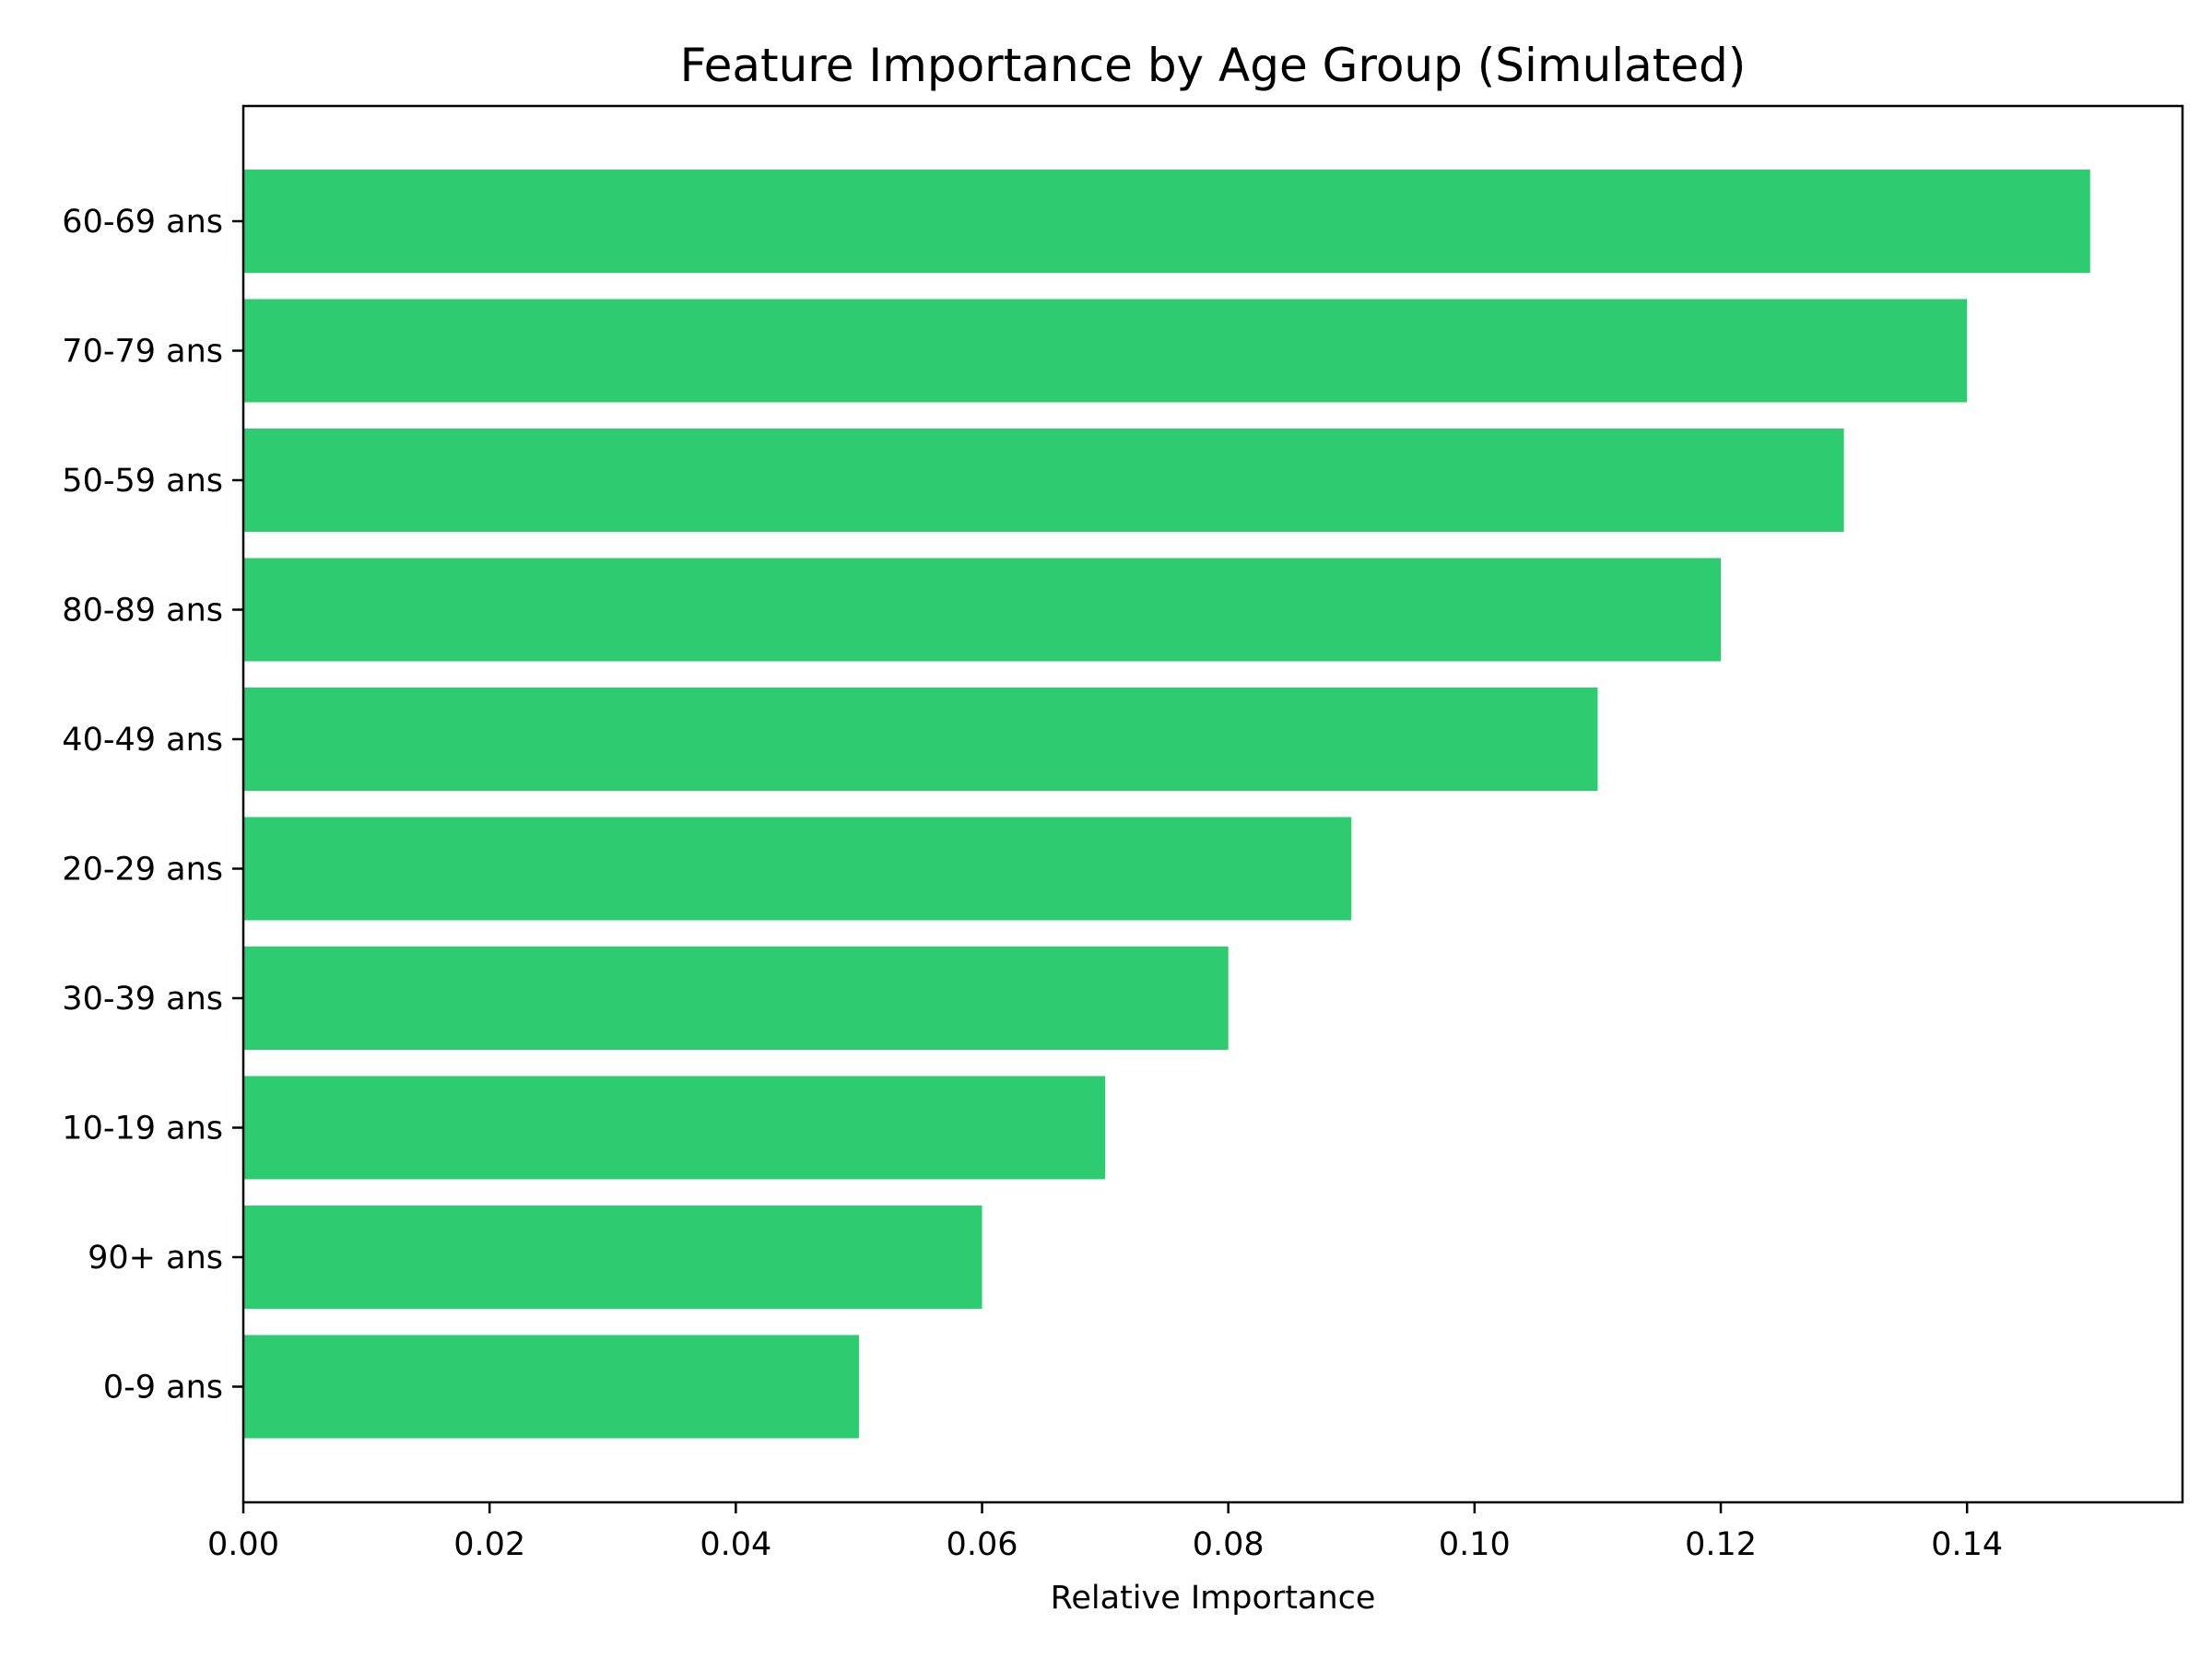 This screenshot has height=1659, width=2212. What do you see at coordinates (142, 481) in the screenshot?
I see `y-tick-label: 50-59 ans` at bounding box center [142, 481].